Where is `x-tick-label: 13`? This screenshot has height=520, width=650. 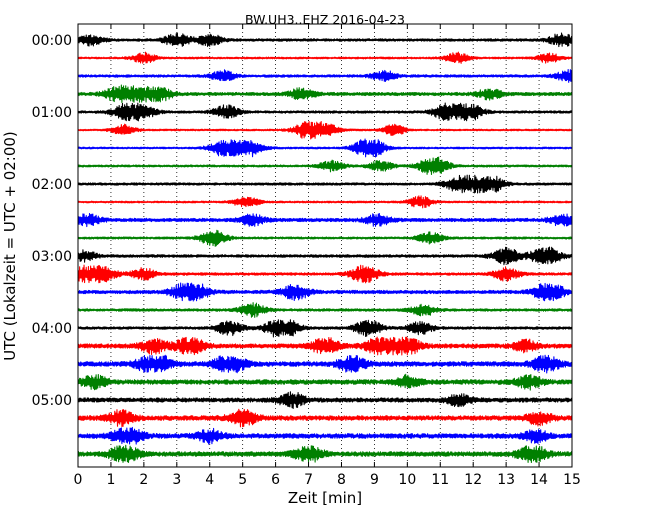
x-tick-label: 13 is located at coordinates (506, 480).